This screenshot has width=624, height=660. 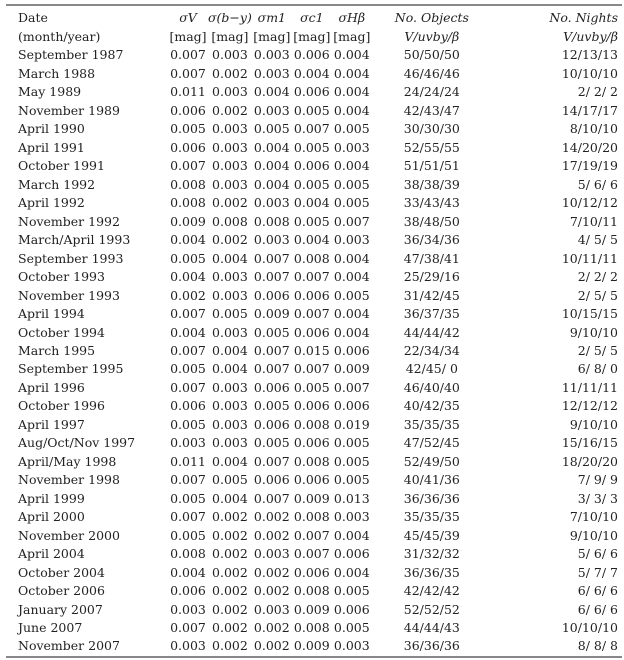 I want to click on cell-sigma-b-y: σ(b−y), so click(x=230, y=17).